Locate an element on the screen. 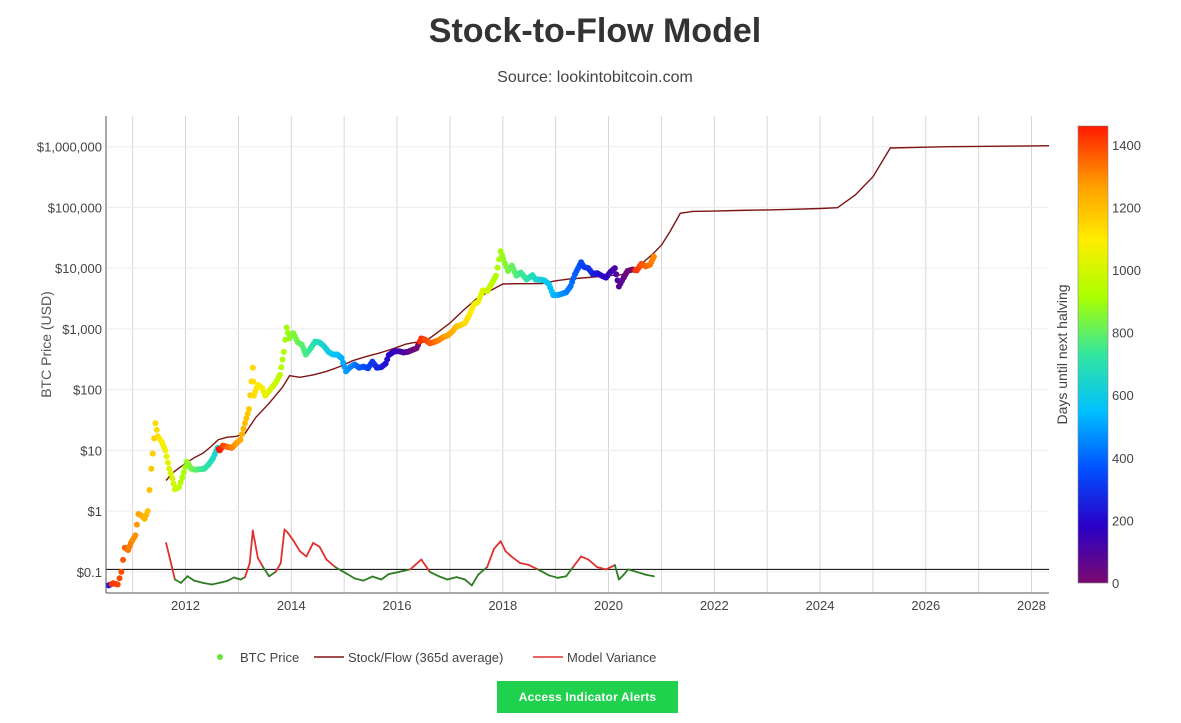 This screenshot has width=1181, height=723. legend-marker is located at coordinates (220, 657).